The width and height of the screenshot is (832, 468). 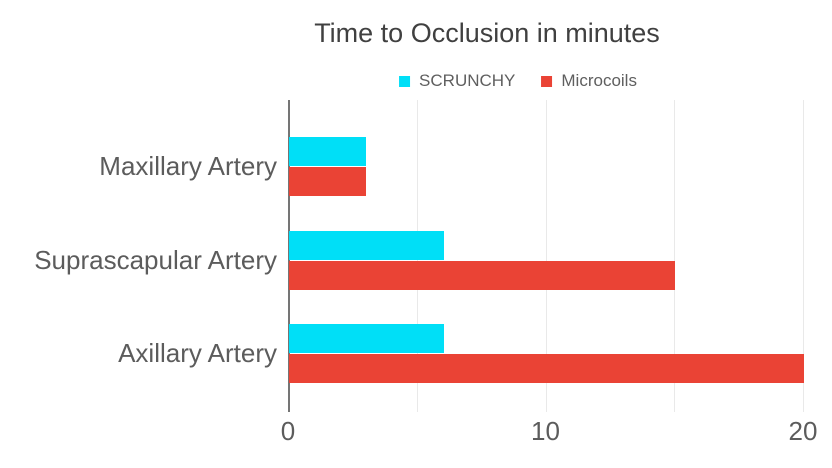 What do you see at coordinates (366, 245) in the screenshot?
I see `bar-scrunchy-suprascapular-artery` at bounding box center [366, 245].